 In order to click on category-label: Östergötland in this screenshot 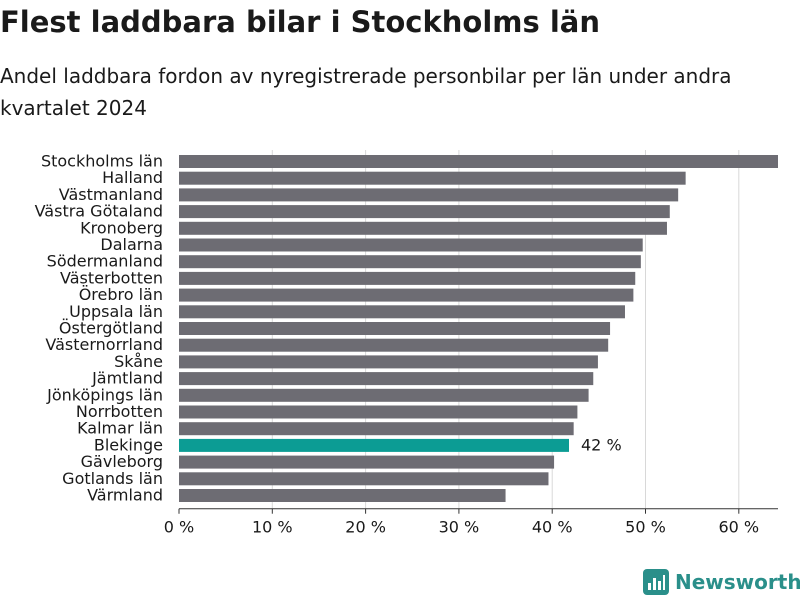, I will do `click(111, 328)`.